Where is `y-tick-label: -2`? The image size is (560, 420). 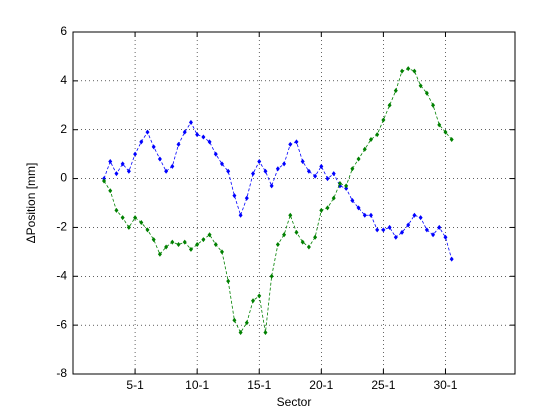 y-tick-label: -2 is located at coordinates (61, 227).